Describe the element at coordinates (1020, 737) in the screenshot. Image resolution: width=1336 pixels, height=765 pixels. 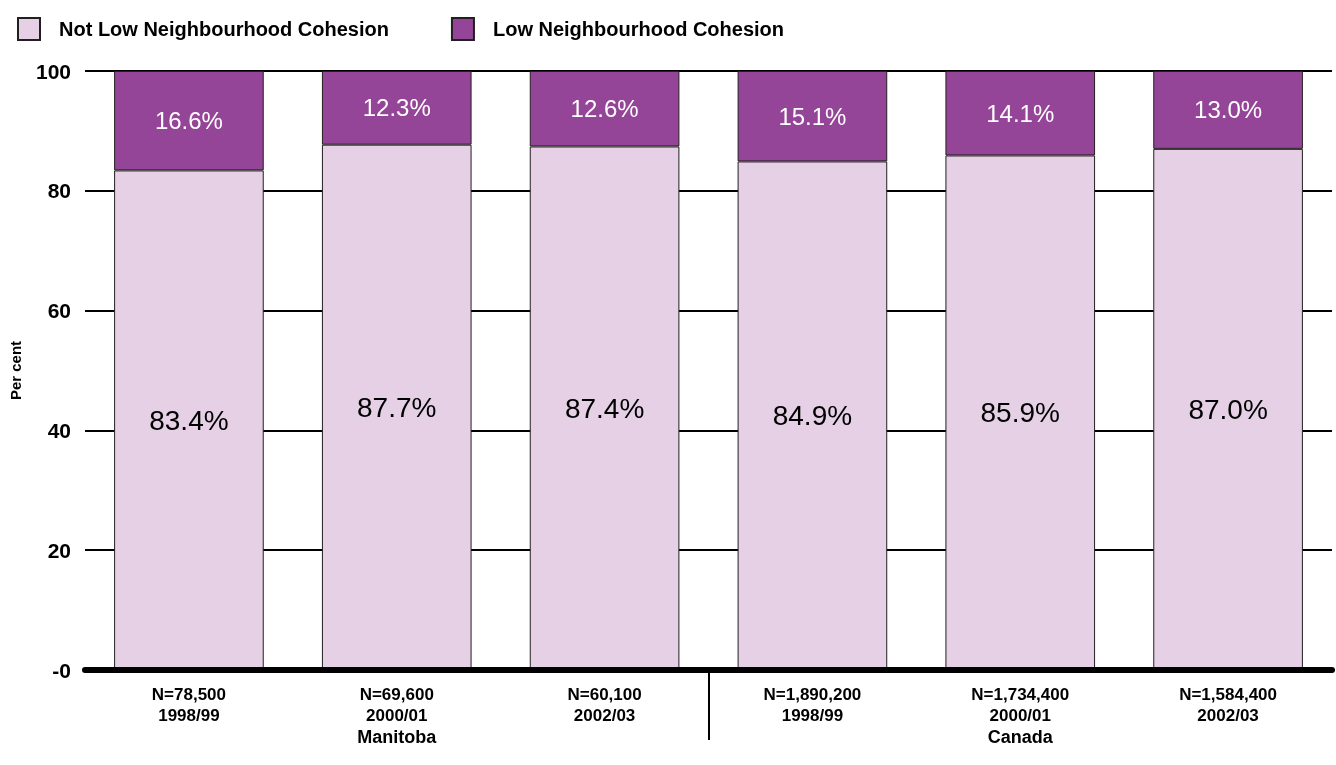
I see `text: Canada` at that location.